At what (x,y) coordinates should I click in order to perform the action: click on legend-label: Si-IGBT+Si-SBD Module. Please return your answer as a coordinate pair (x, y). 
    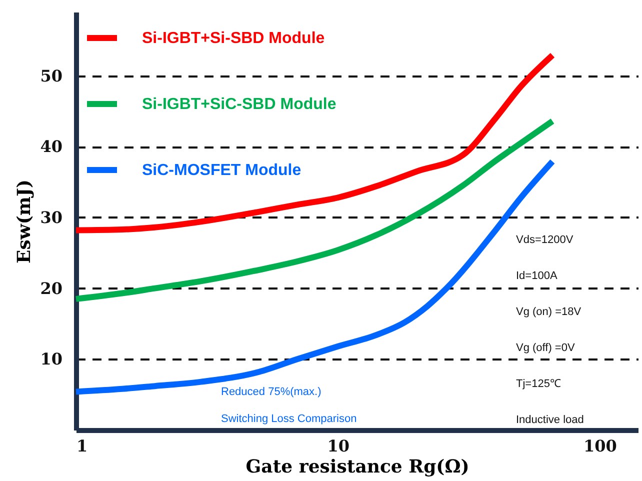
    Looking at the image, I should click on (233, 38).